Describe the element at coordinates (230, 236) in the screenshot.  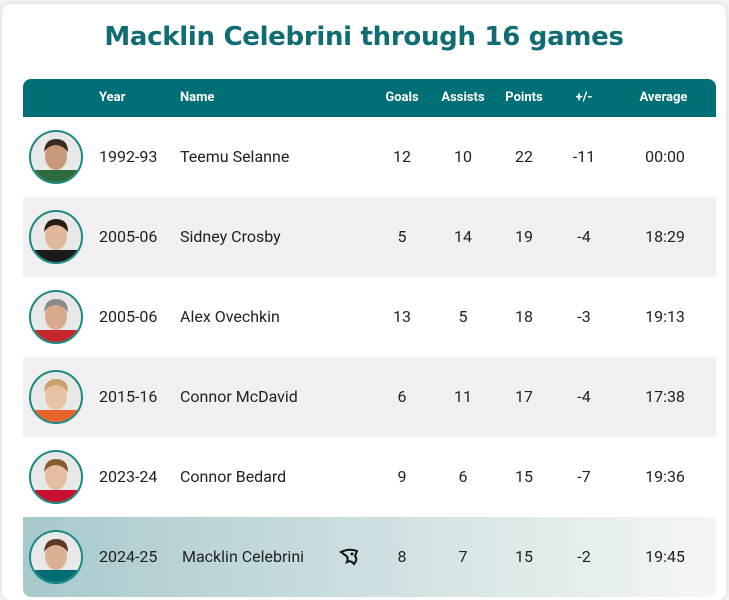
I see `table-cell: Sidney Crosby` at that location.